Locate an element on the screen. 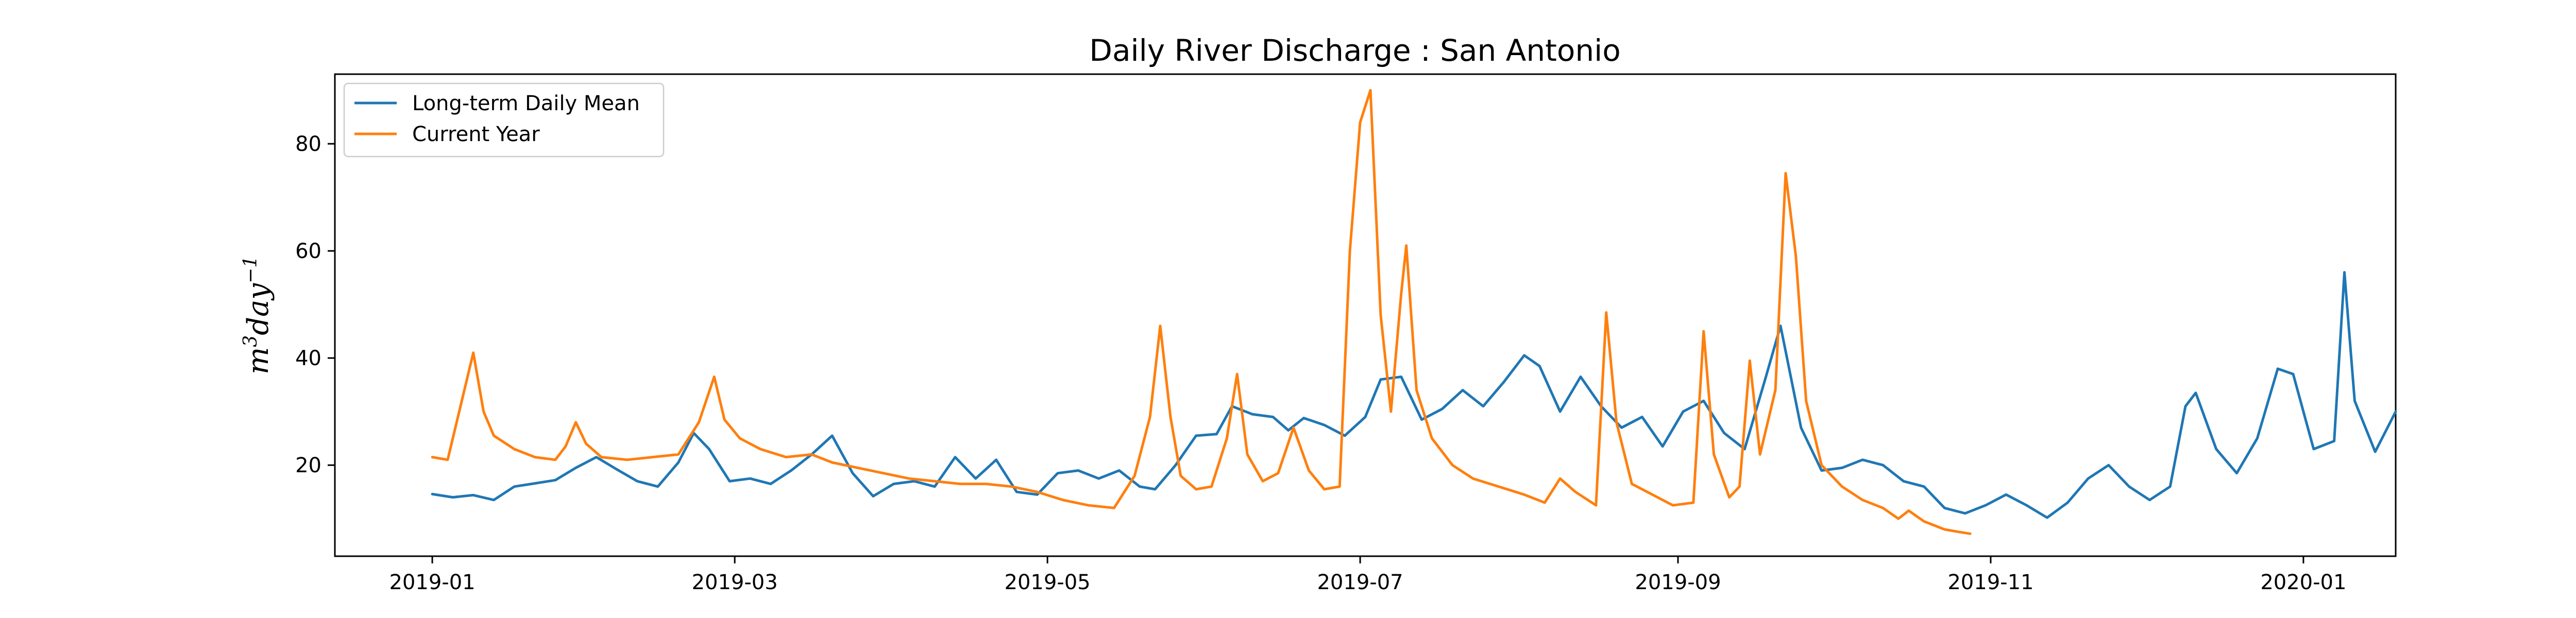  legend-label-current-year: Current Year is located at coordinates (476, 135).